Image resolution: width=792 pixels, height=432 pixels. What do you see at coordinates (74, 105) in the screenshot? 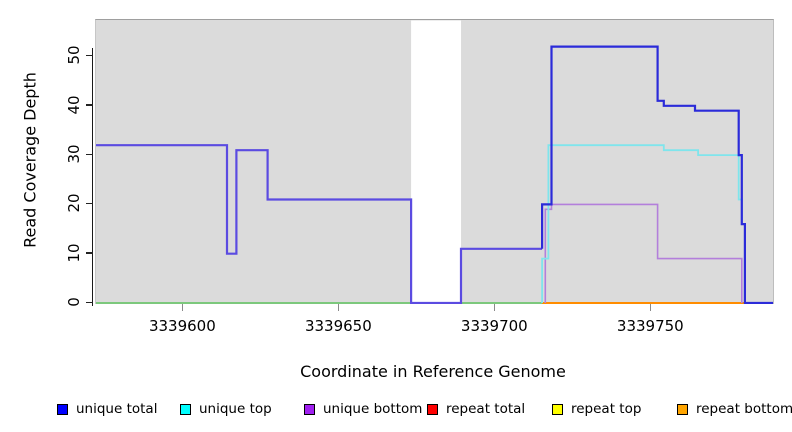
I see `y-tick-label: 40` at bounding box center [74, 105].